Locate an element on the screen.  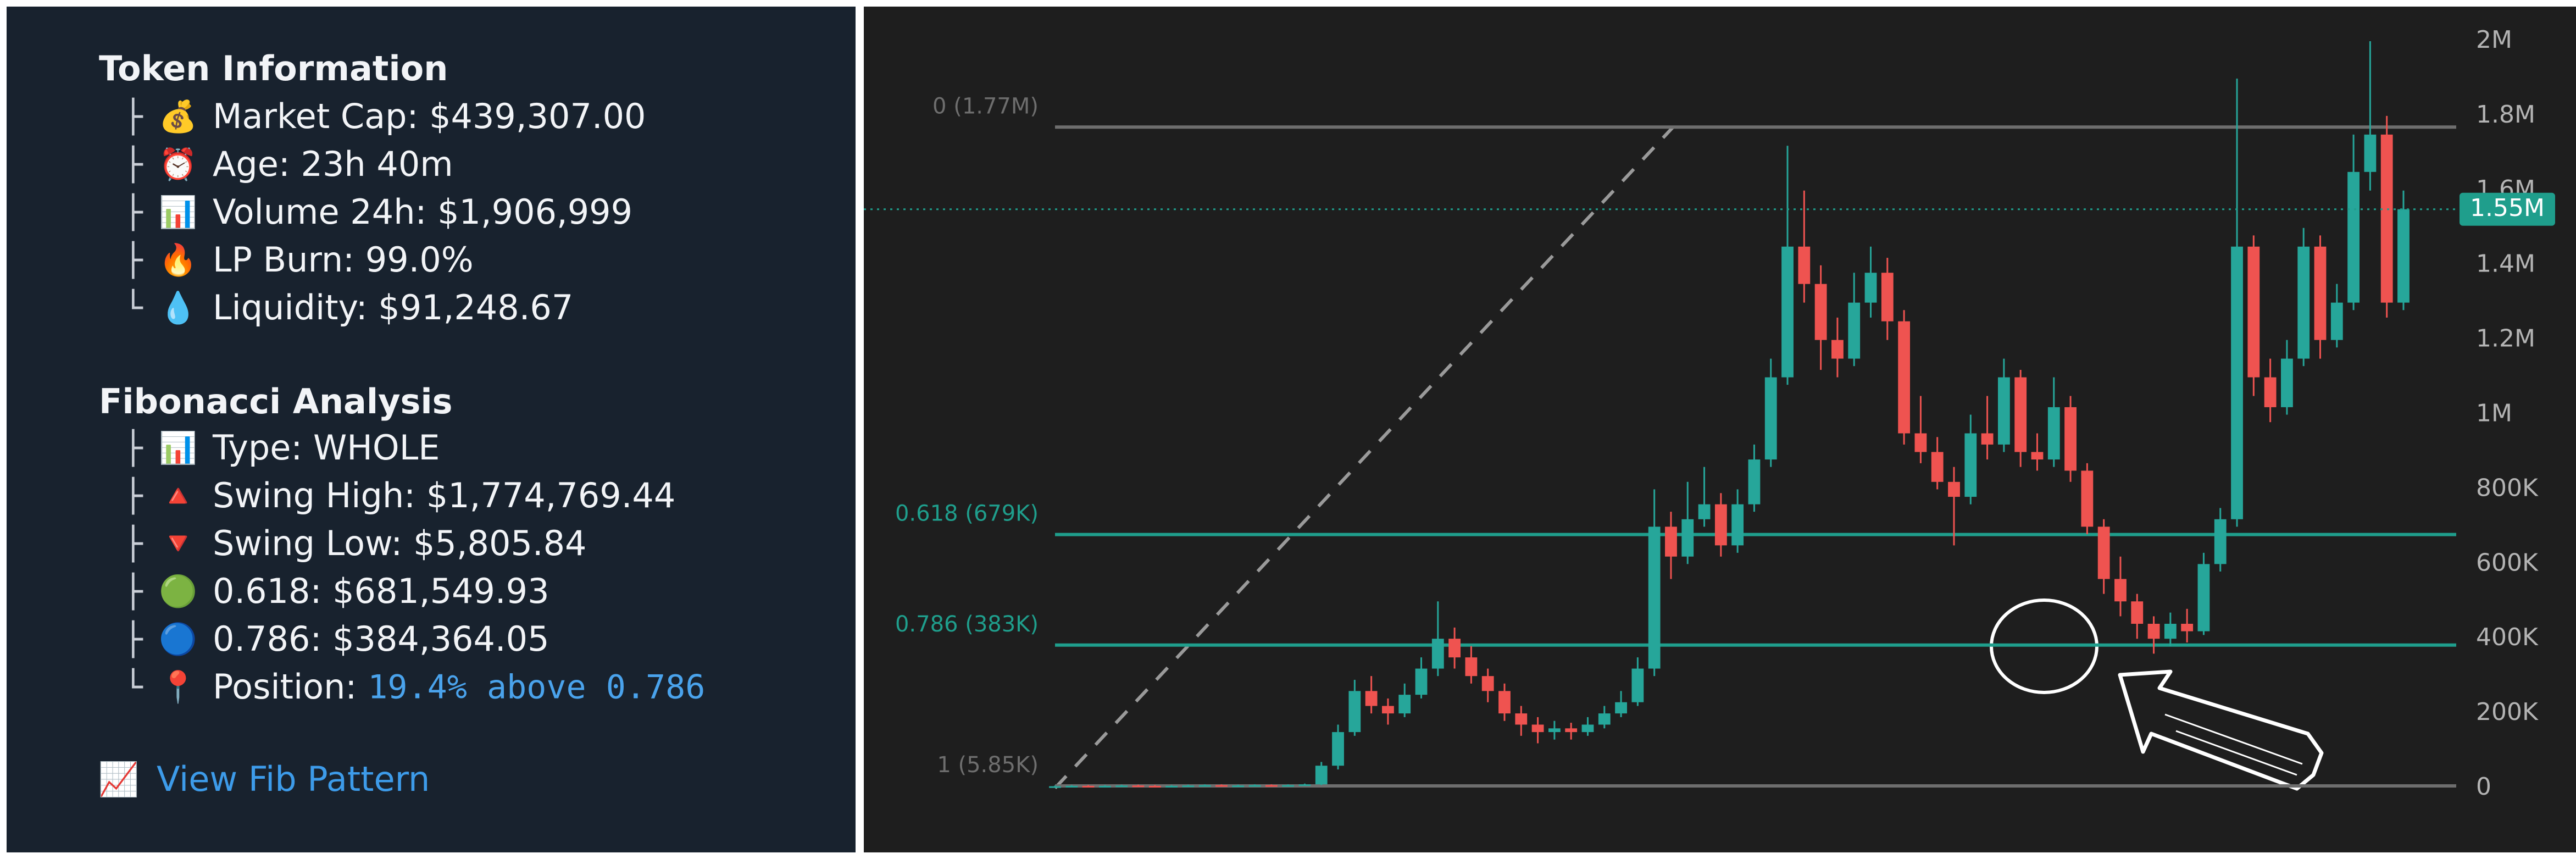
current-price-label: 1.55M is located at coordinates (2507, 208).